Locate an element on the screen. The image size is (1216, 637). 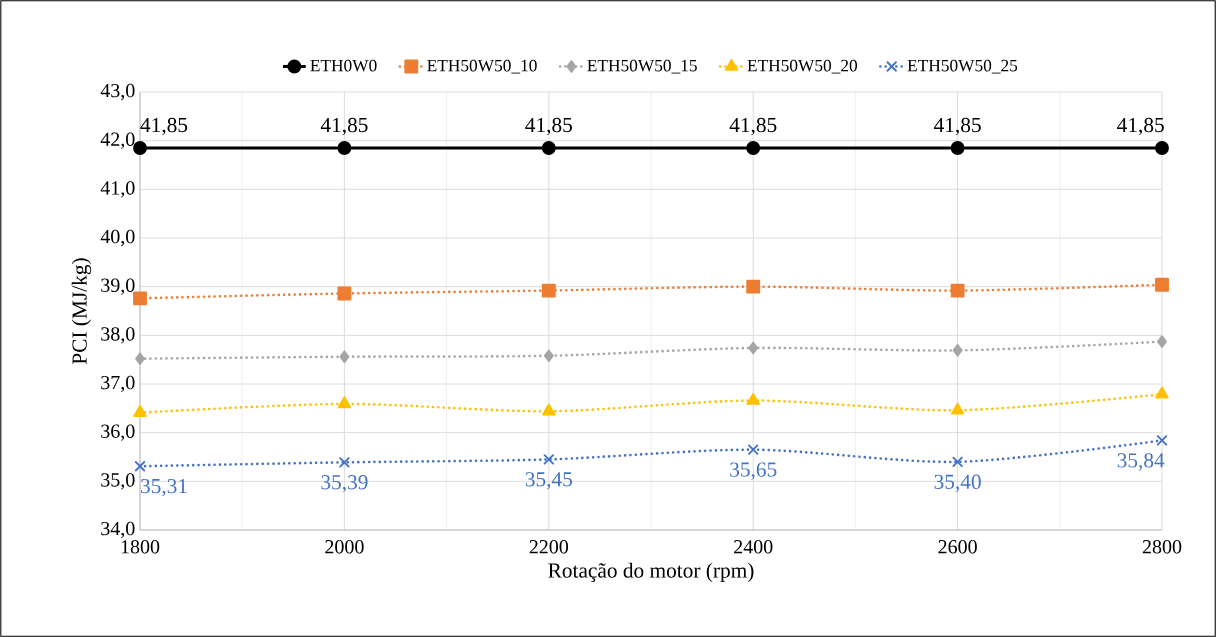
x-tick-label: 2800 is located at coordinates (1162, 547).